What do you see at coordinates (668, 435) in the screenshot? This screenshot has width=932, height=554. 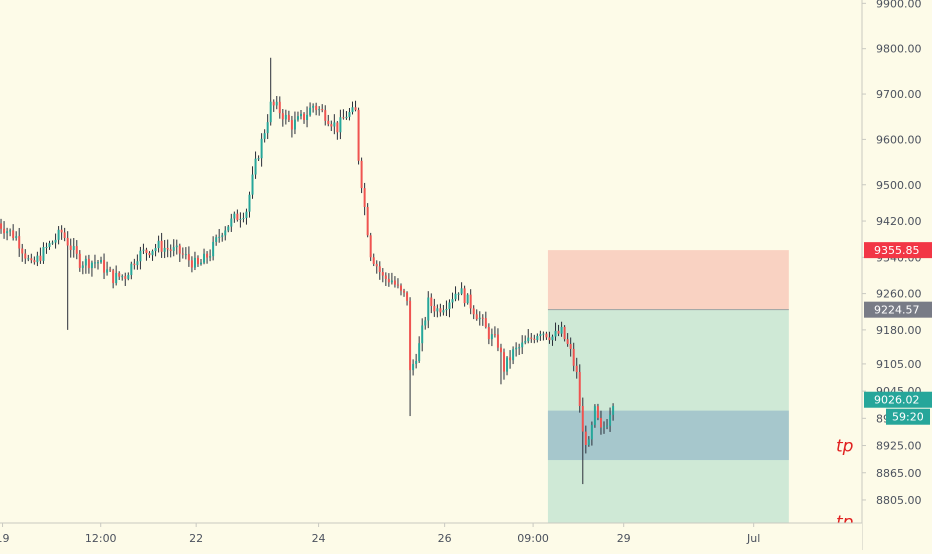 I see `highlight-band` at bounding box center [668, 435].